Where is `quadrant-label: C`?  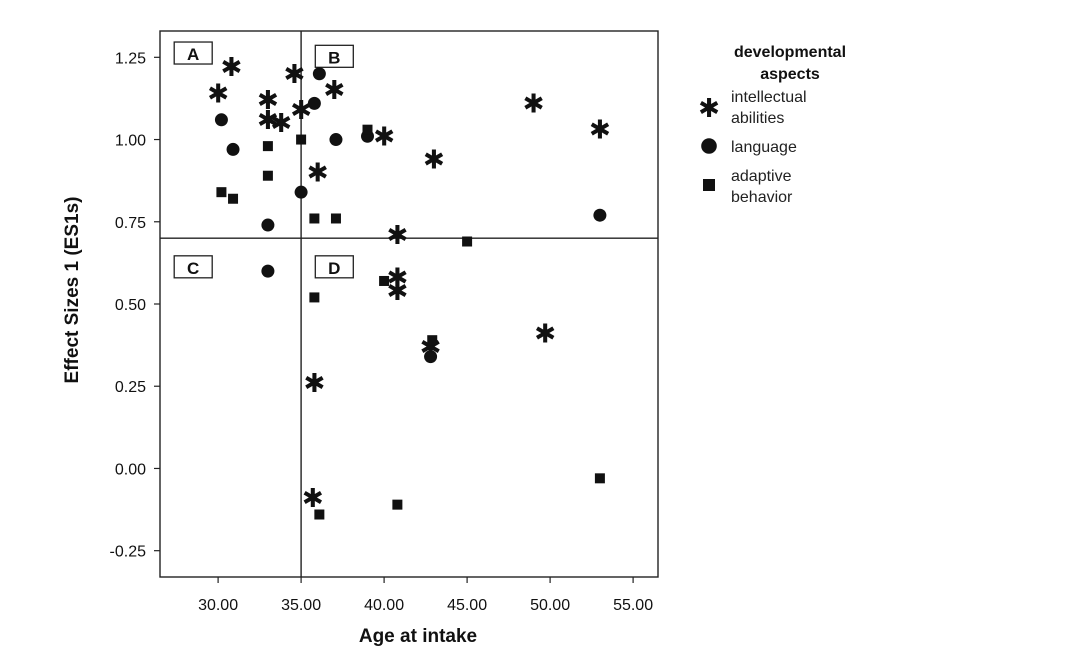 quadrant-label: C is located at coordinates (193, 268).